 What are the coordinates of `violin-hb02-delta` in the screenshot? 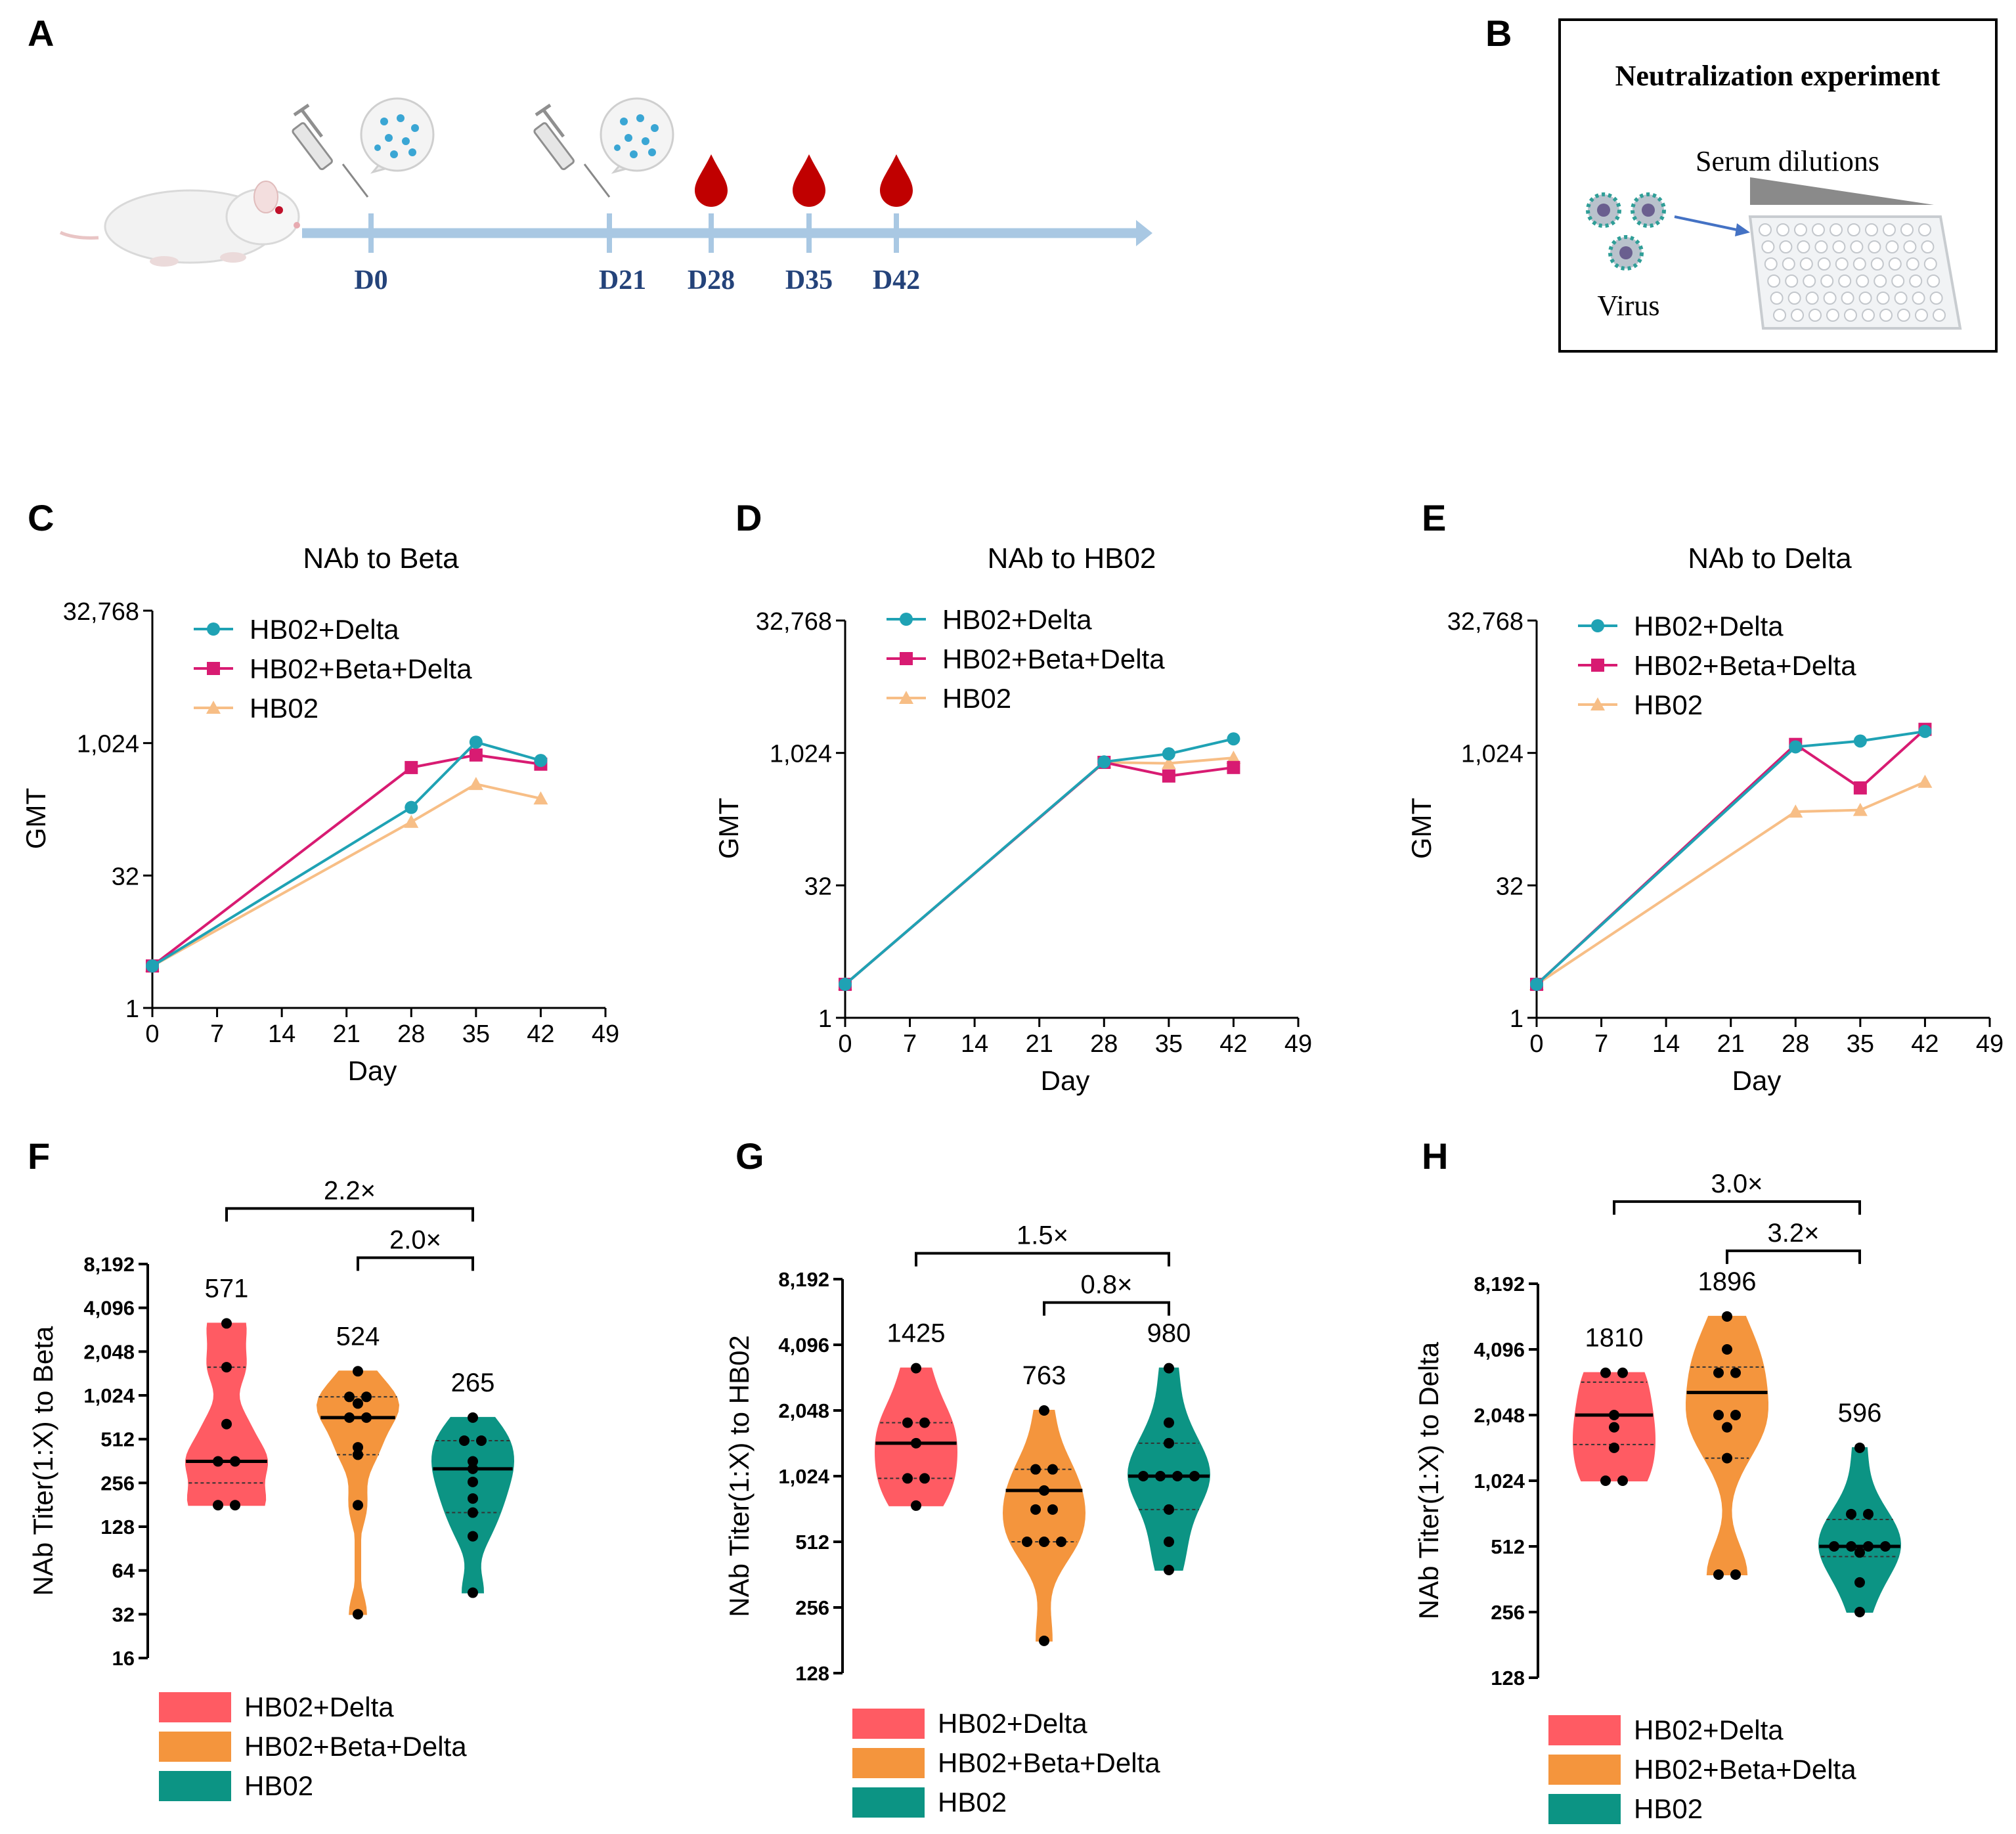 It's located at (227, 1414).